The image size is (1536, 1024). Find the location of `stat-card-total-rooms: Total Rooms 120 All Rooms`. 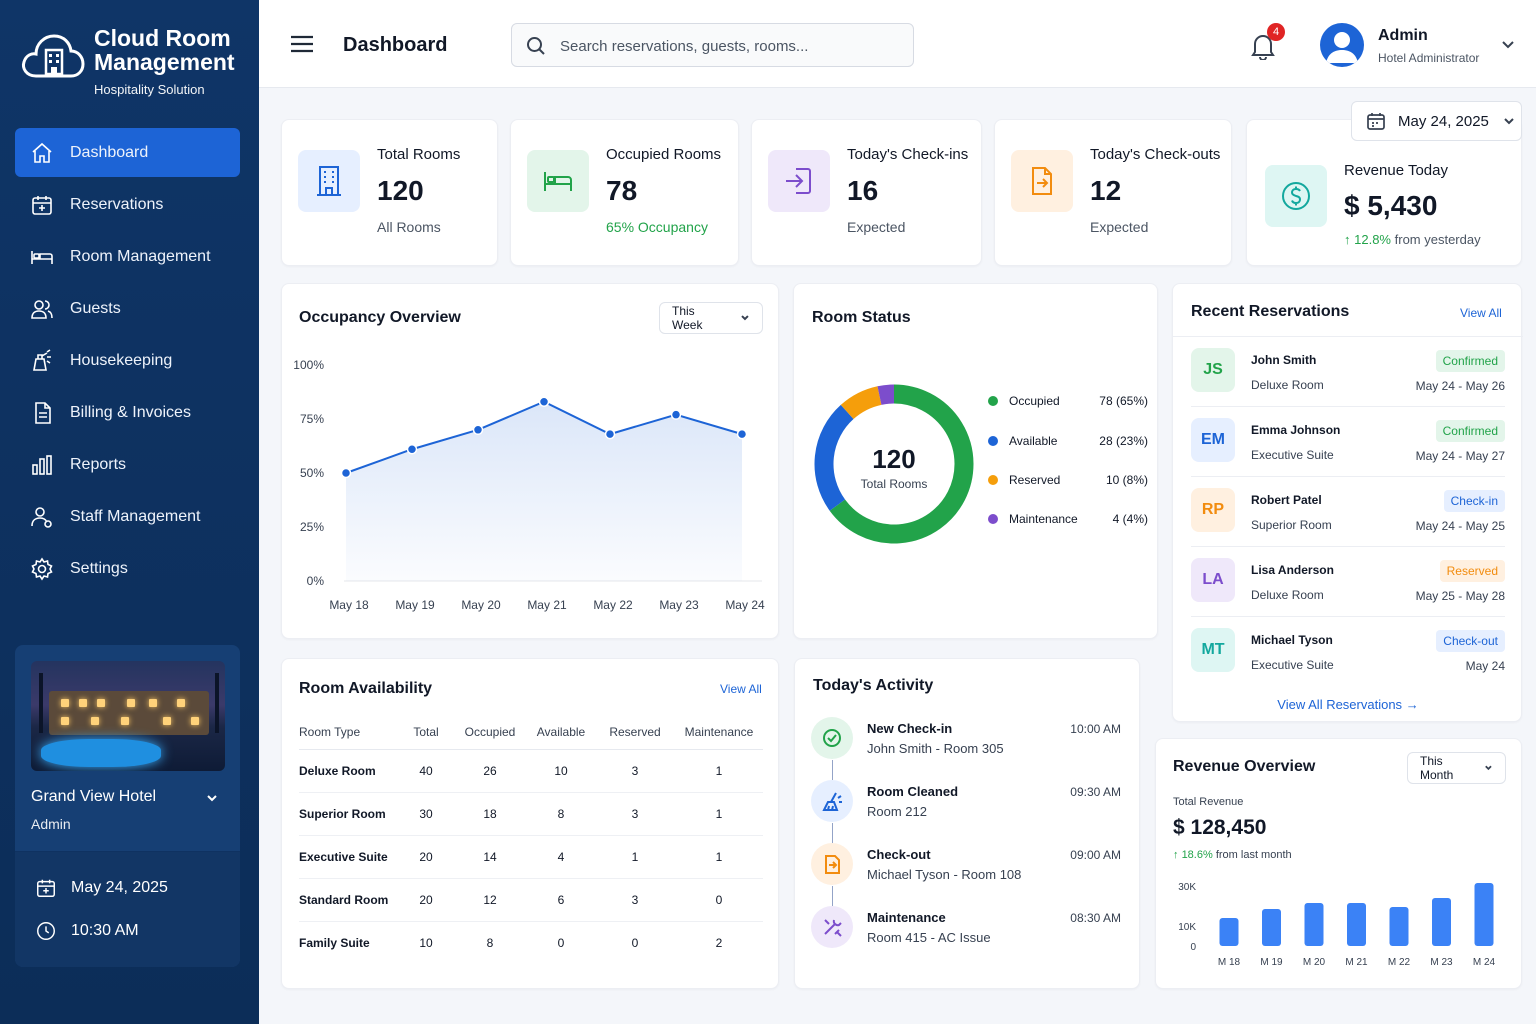

stat-card-total-rooms: Total Rooms 120 All Rooms is located at coordinates (389, 192).